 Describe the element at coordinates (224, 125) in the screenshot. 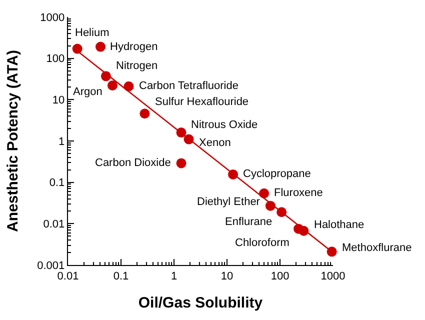

I see `annotation: Nitrous Oxide` at that location.